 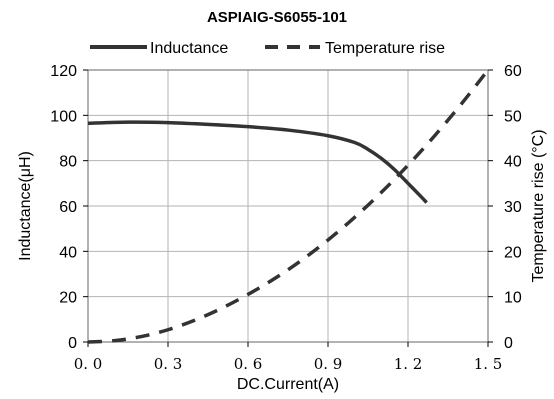 I want to click on y-right-tick-label: 60, so click(x=513, y=71).